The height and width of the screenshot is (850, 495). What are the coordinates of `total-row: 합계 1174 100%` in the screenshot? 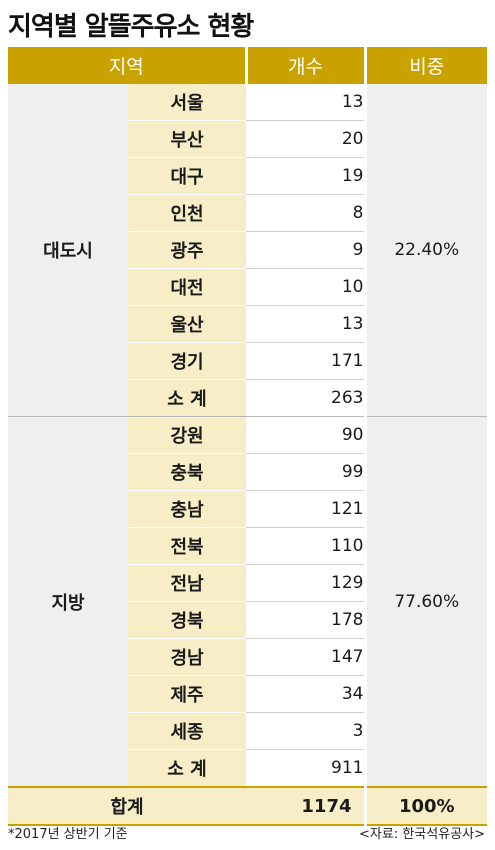 It's located at (247, 806).